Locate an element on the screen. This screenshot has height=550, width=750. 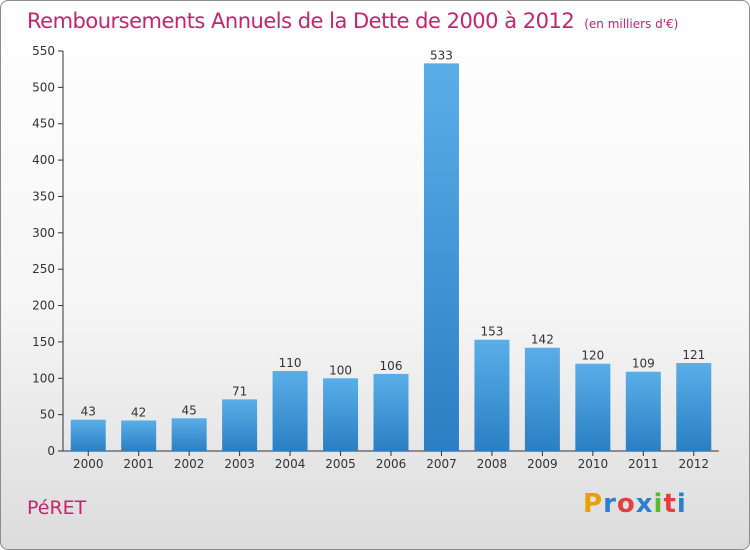
commune-name: PéRET is located at coordinates (57, 508).